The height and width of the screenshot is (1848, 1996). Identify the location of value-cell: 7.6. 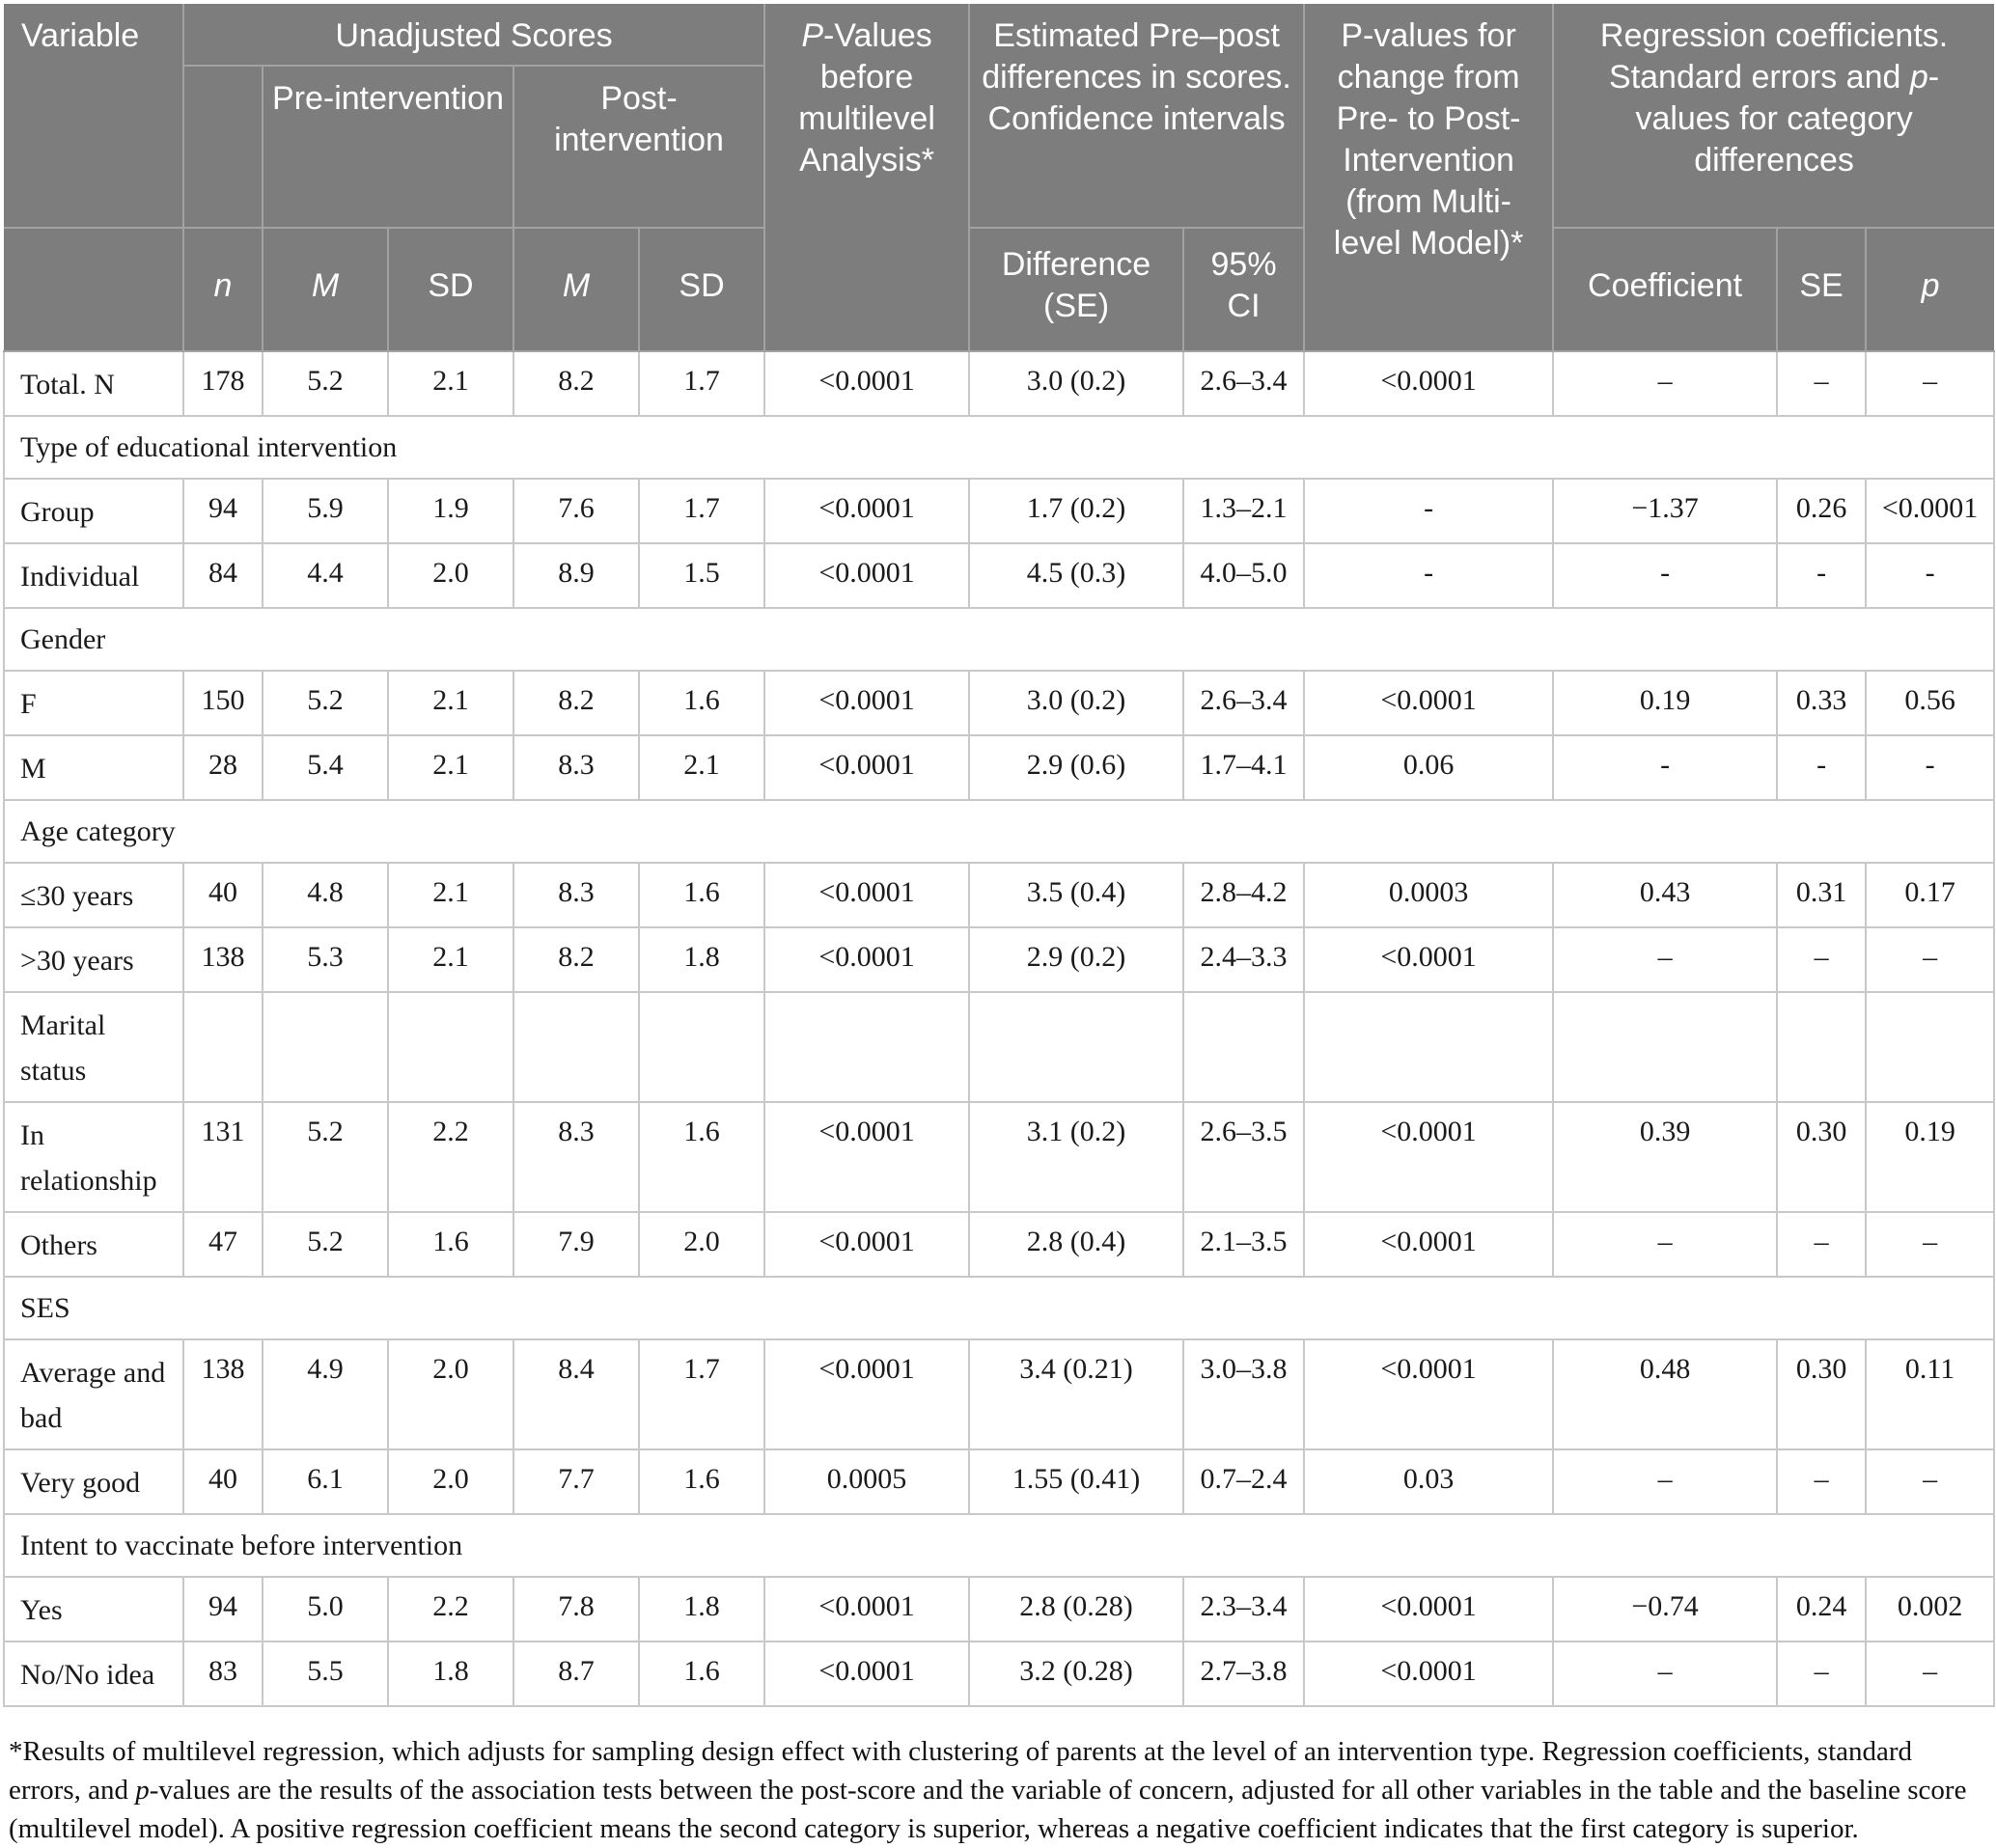
(576, 511).